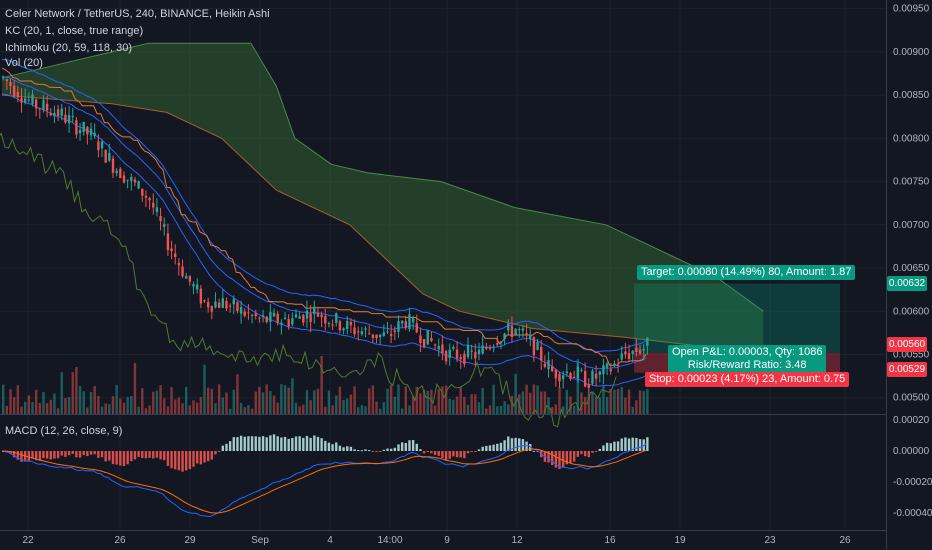 The height and width of the screenshot is (550, 932). What do you see at coordinates (68, 48) in the screenshot?
I see `legend-ichimoku: Ichimoku (20, 59, 118, 30)` at bounding box center [68, 48].